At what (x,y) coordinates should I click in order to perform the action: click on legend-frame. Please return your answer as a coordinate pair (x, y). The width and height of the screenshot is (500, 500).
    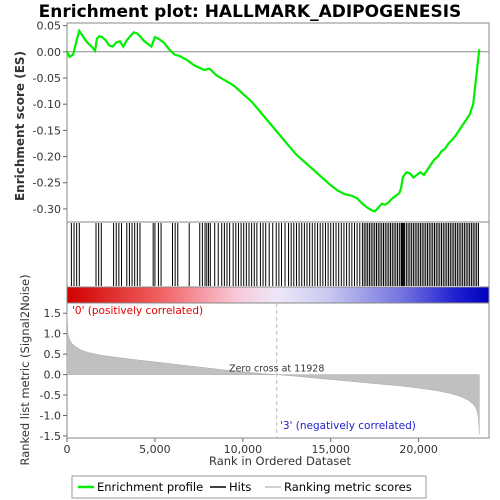
    Looking at the image, I should click on (249, 487).